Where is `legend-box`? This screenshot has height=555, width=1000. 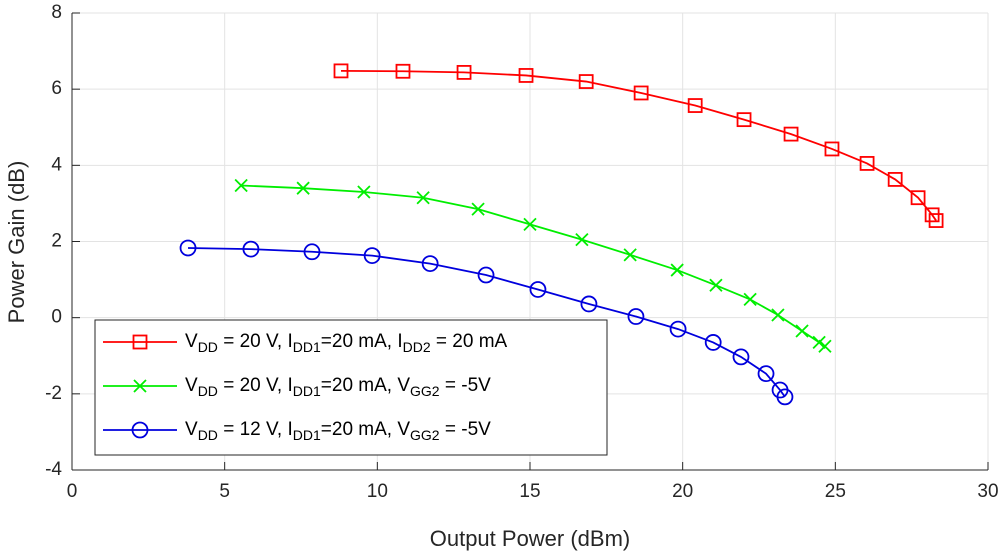 legend-box is located at coordinates (351, 387).